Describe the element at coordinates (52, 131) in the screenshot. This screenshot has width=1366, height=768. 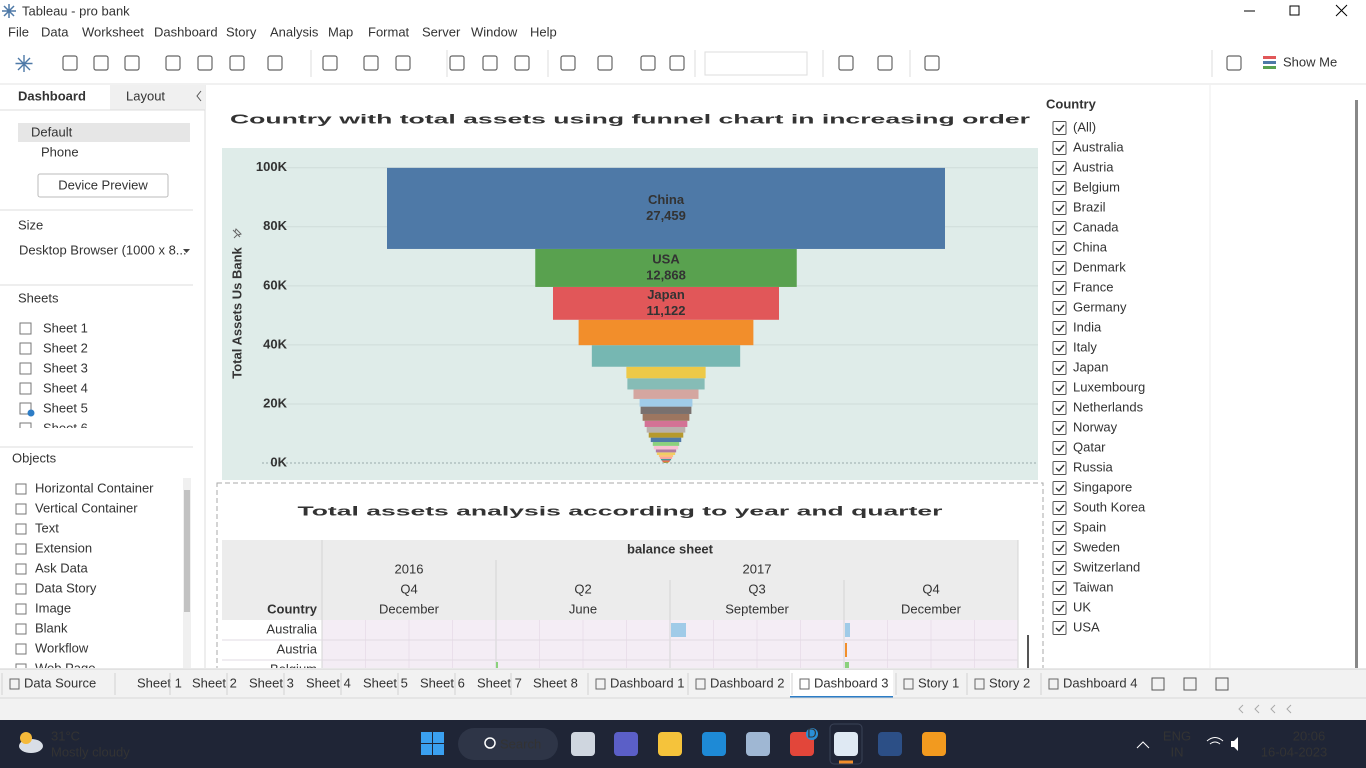
I see `device-option: Default` at that location.